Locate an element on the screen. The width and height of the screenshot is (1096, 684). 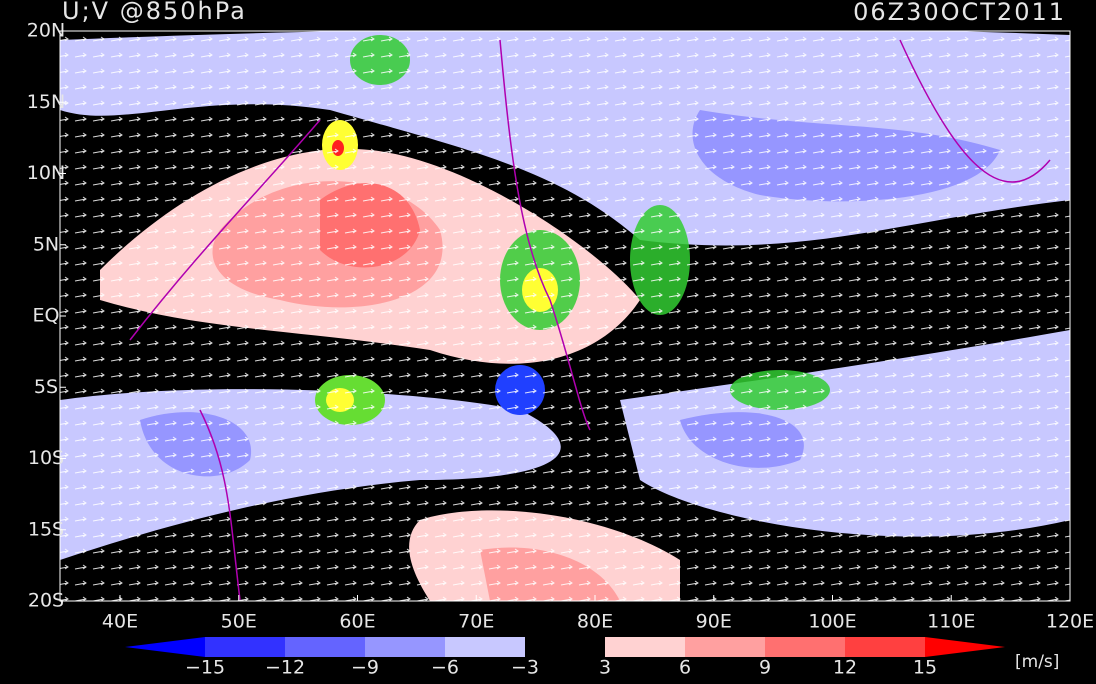
colorbar-label: −6 is located at coordinates (445, 668).